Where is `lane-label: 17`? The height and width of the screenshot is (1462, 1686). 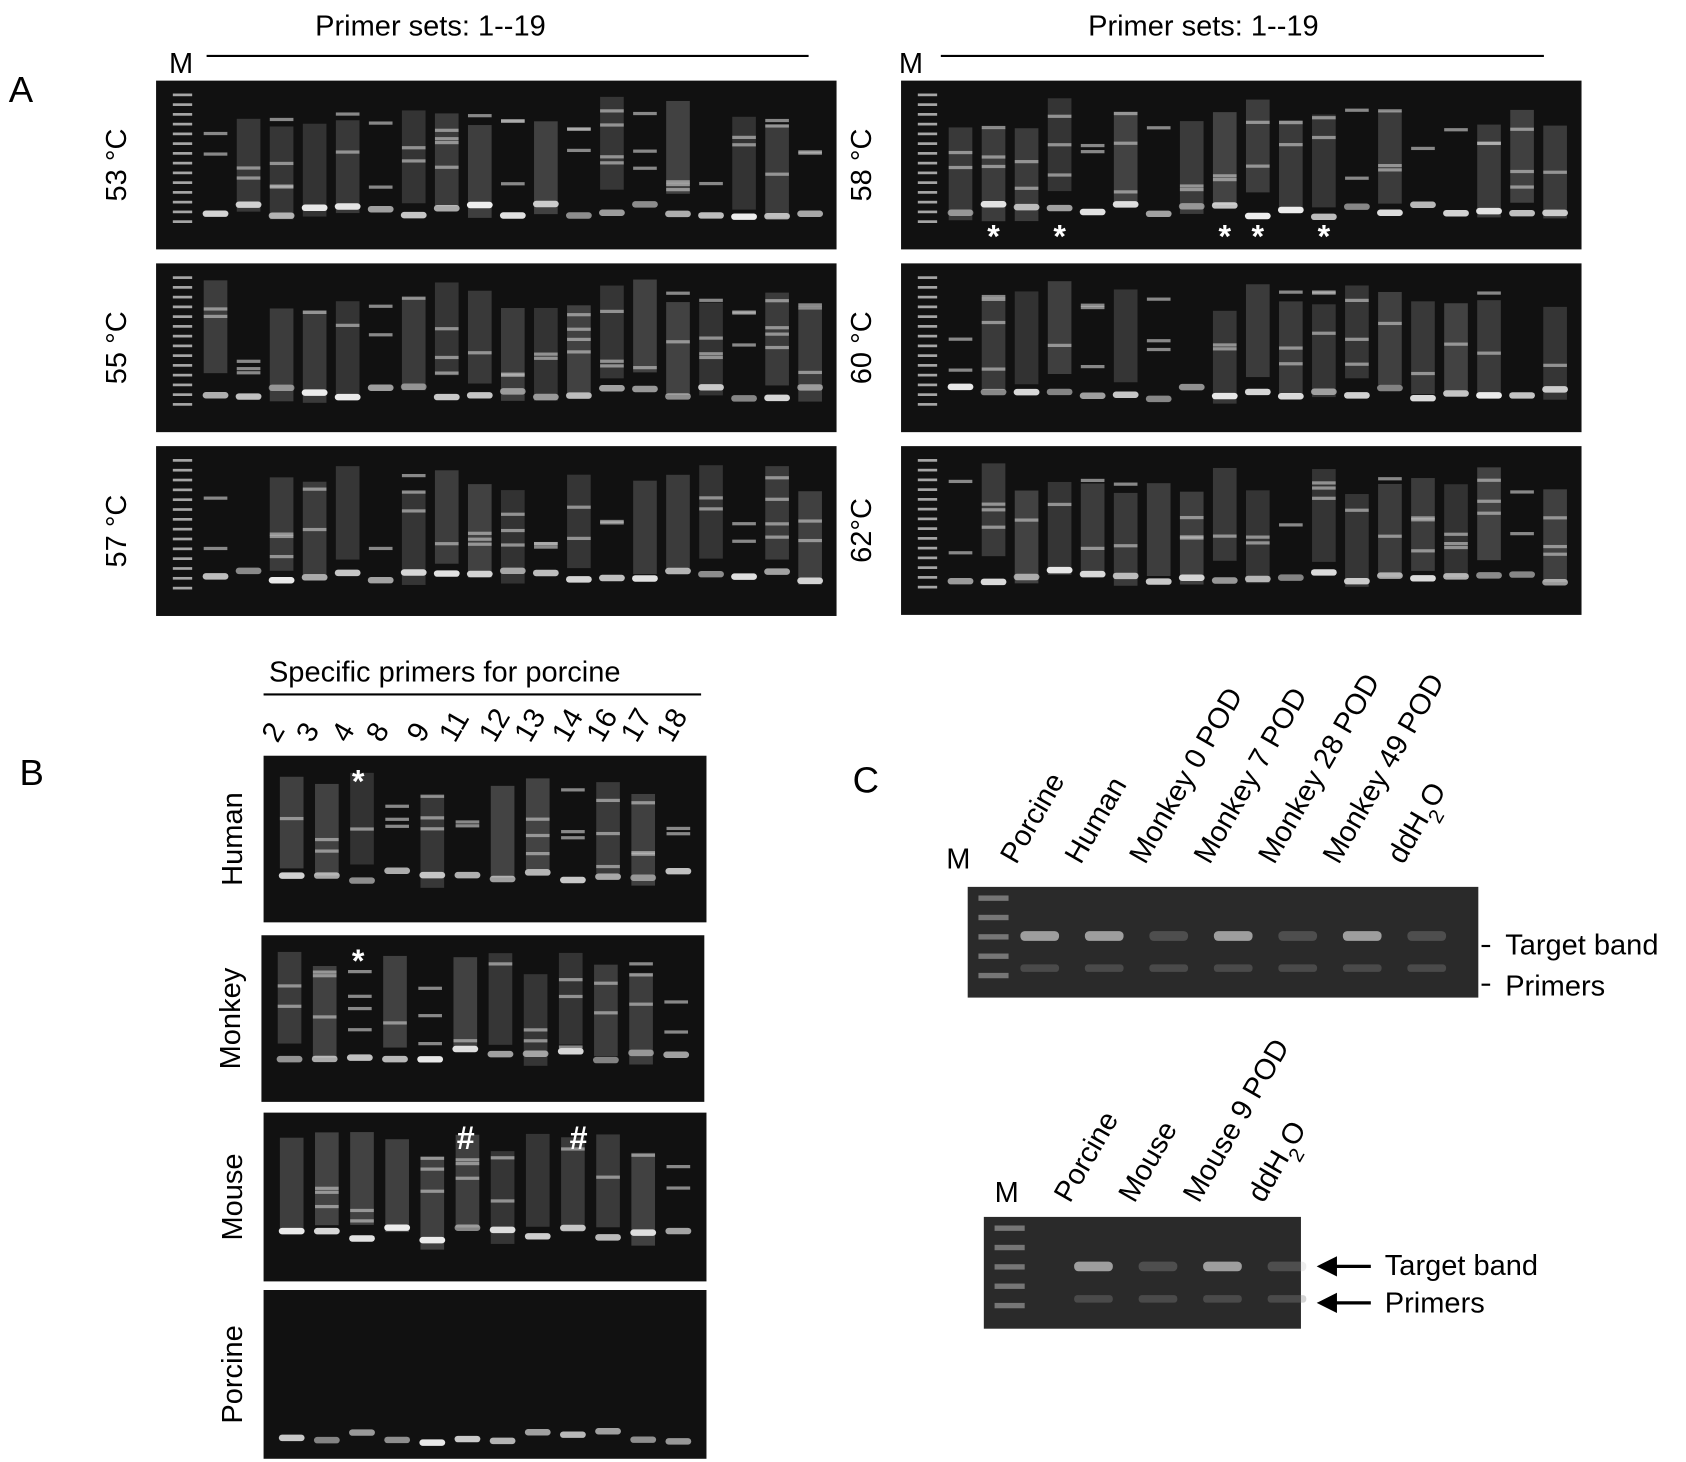
lane-label: 17 is located at coordinates (637, 725).